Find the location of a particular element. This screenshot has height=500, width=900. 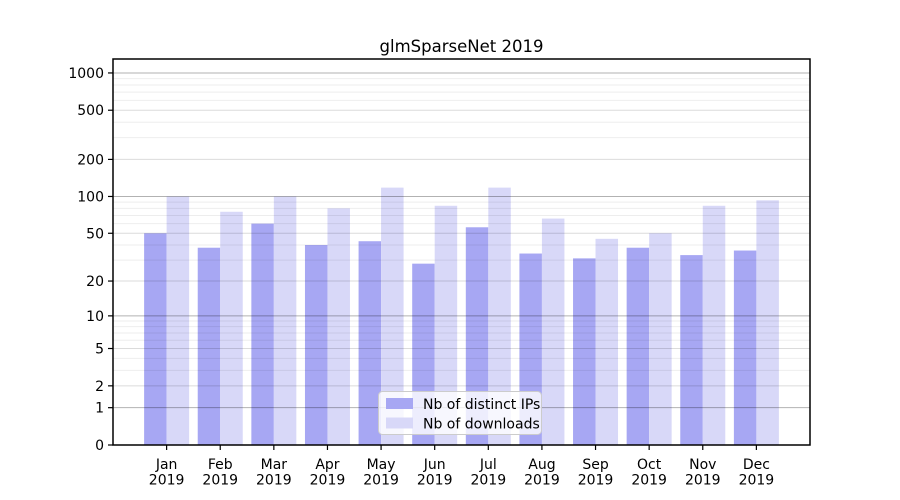

legend-label-downloads: Nb of downloads is located at coordinates (481, 424).